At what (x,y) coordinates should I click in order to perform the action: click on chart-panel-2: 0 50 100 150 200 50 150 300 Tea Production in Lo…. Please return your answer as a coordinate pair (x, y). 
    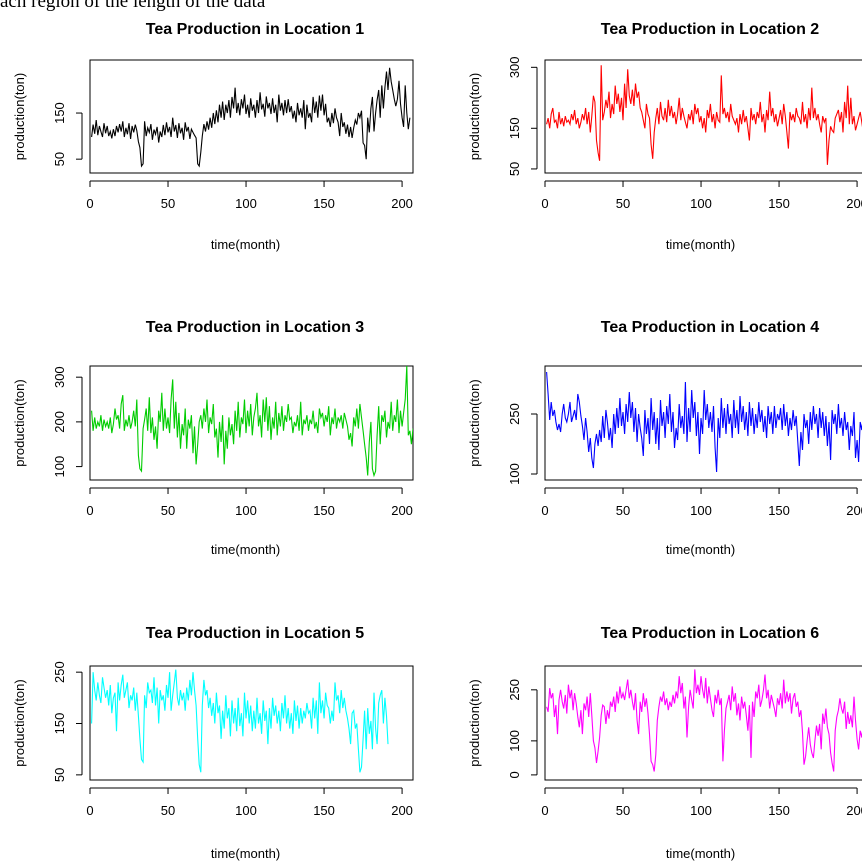
    Looking at the image, I should click on (664, 136).